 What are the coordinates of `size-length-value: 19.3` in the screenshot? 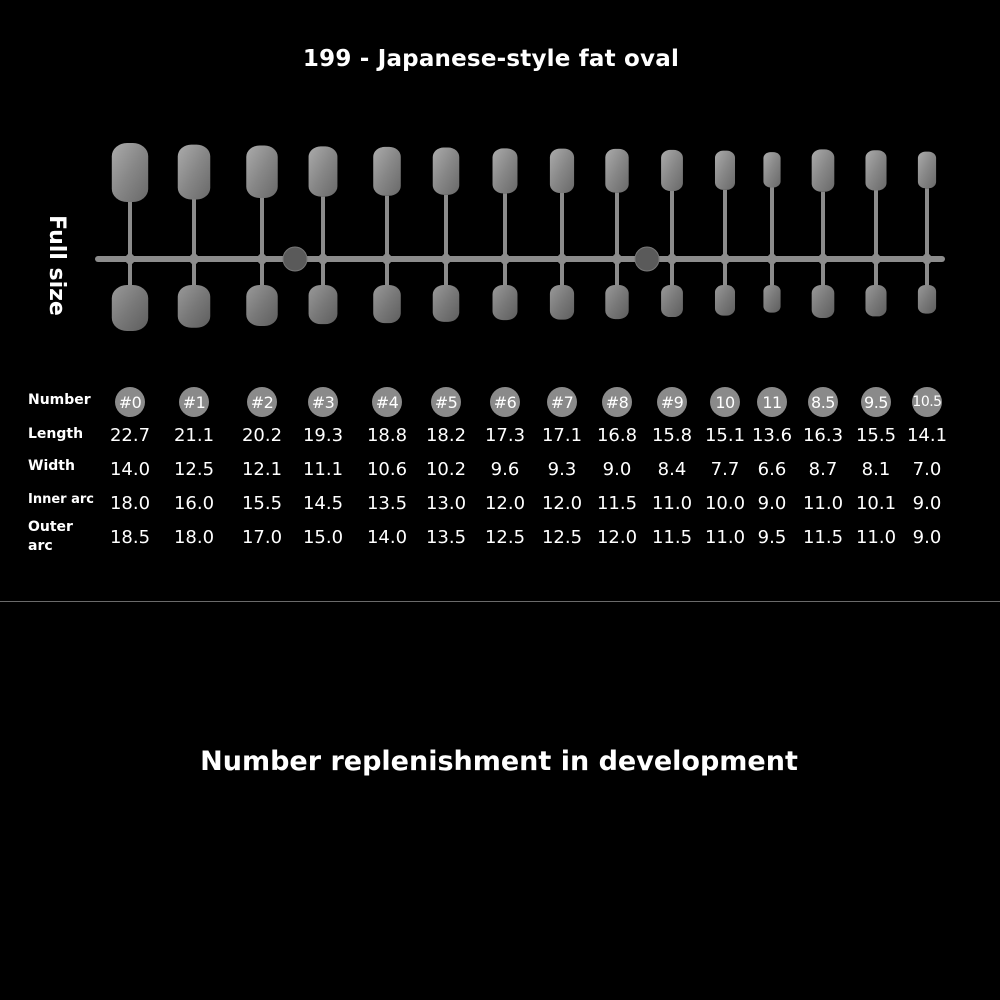 It's located at (323, 435).